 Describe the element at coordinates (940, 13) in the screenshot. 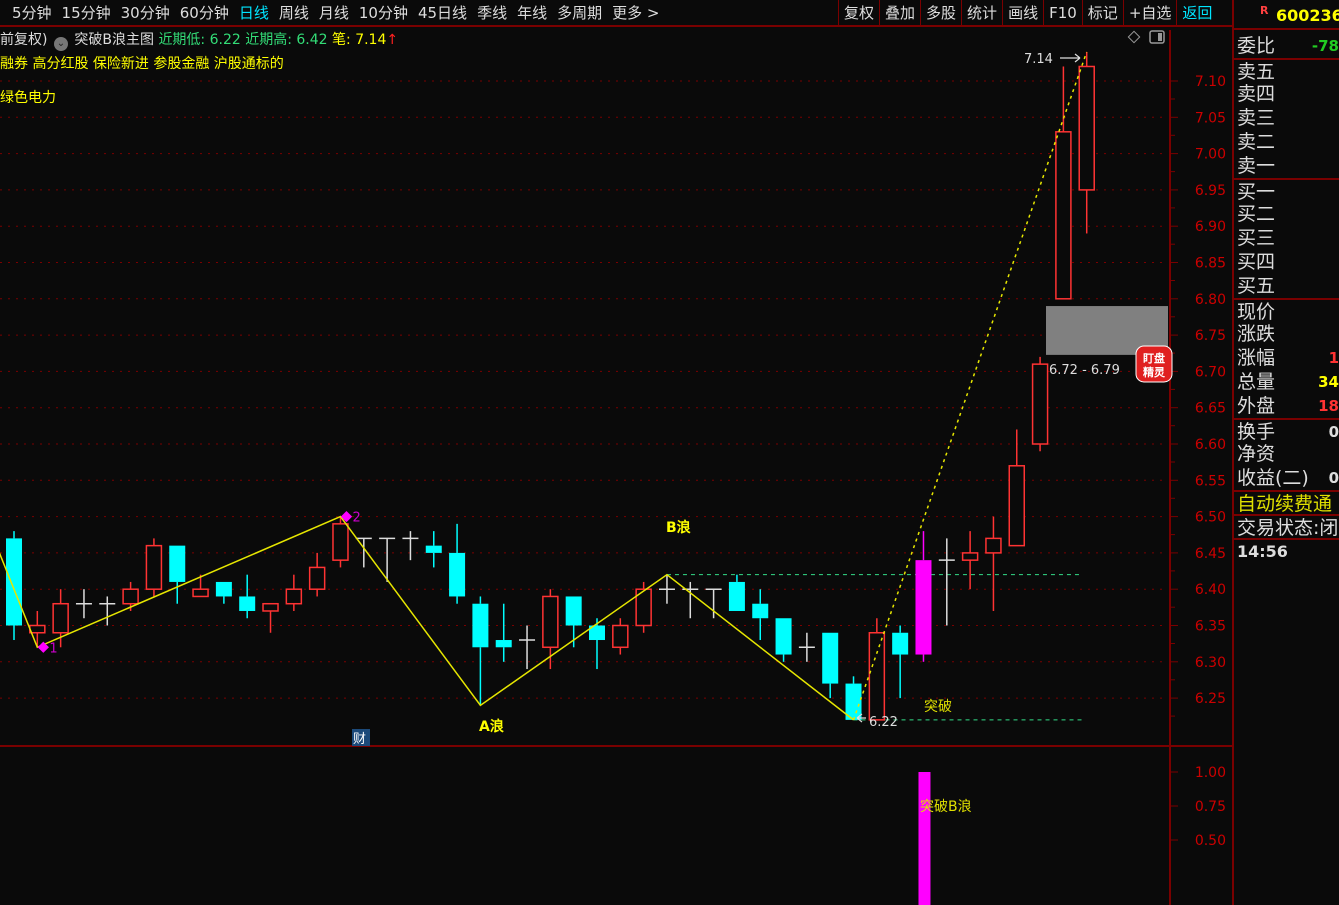

I see `action-button: 多股` at that location.